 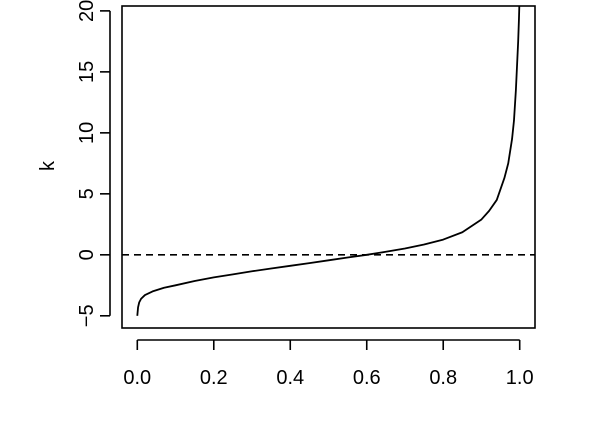 I want to click on y-axis: −5 0 5 10 15 20, so click(x=93, y=163).